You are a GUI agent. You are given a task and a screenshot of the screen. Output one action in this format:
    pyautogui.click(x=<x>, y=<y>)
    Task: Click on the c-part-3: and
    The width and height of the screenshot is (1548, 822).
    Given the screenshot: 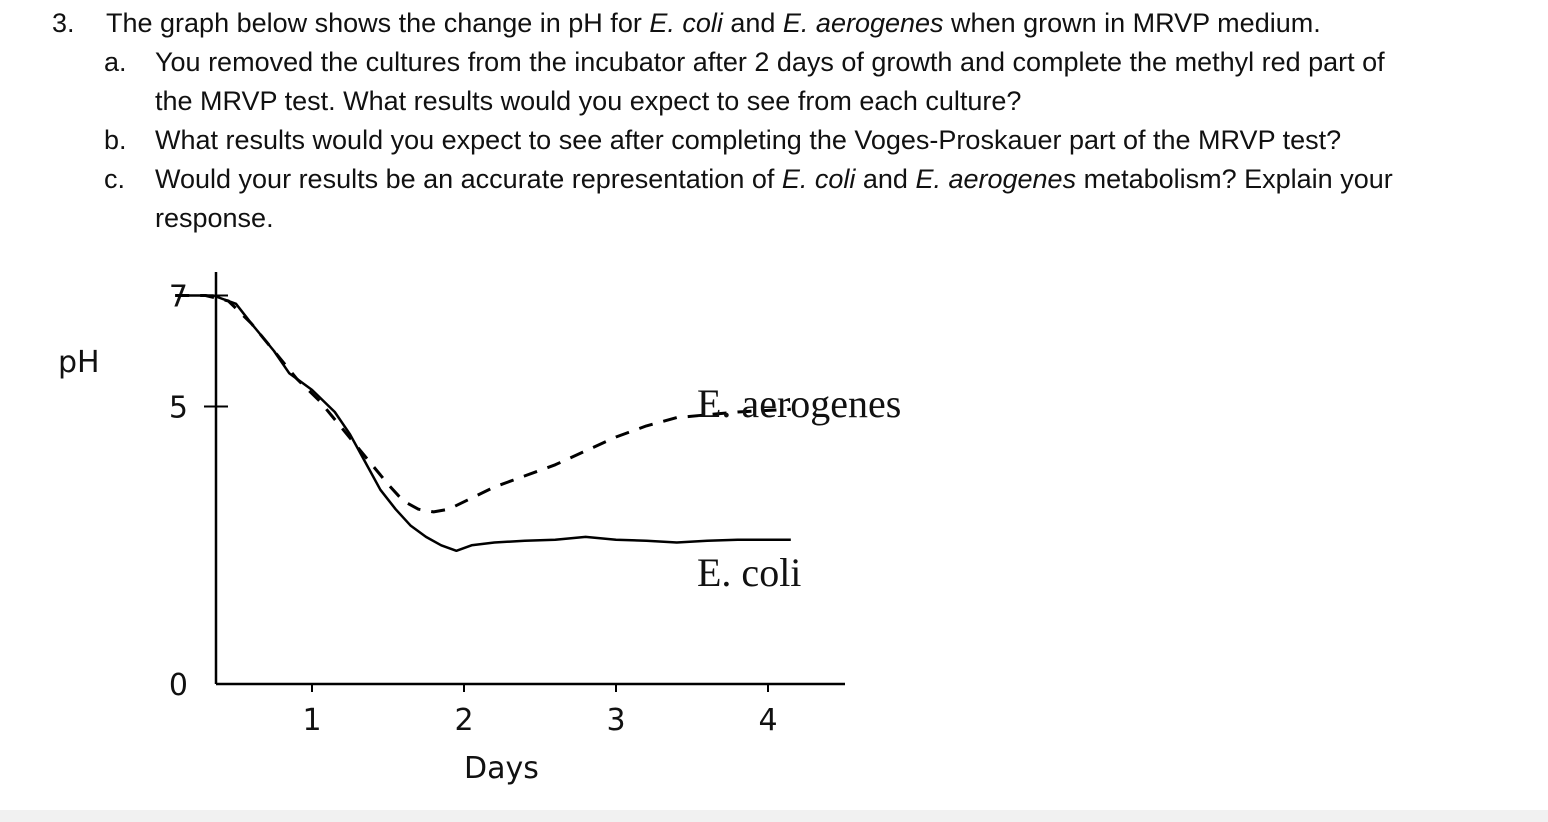 What is the action you would take?
    pyautogui.click(x=885, y=179)
    